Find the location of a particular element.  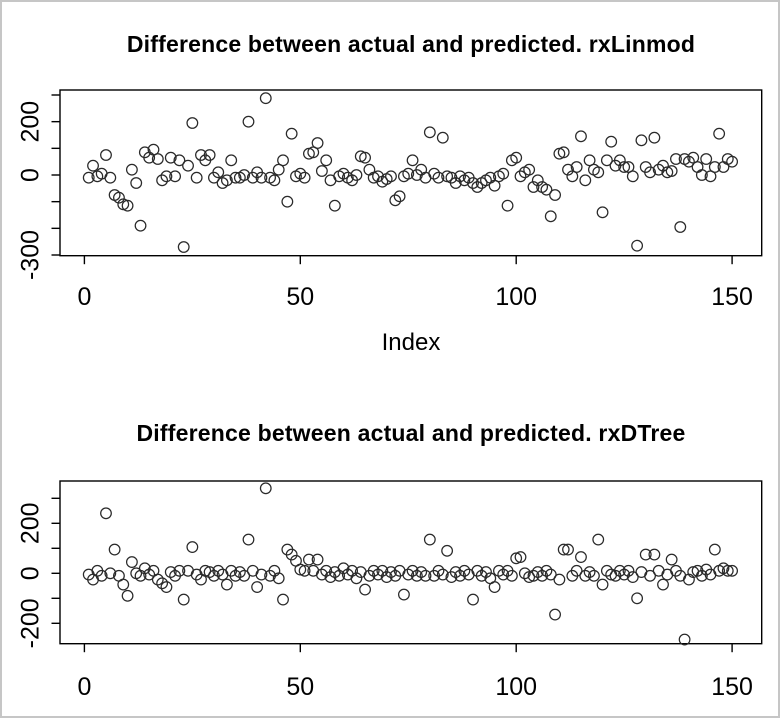

y-tick-label: 200 is located at coordinates (31, 122).